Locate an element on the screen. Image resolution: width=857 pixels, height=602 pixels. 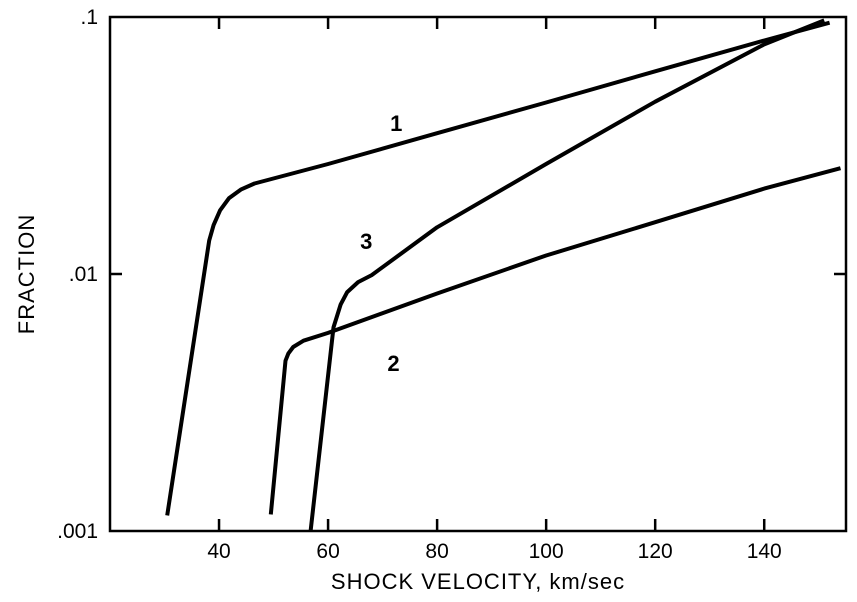
series-labels: 1 3 2 is located at coordinates (381, 243).